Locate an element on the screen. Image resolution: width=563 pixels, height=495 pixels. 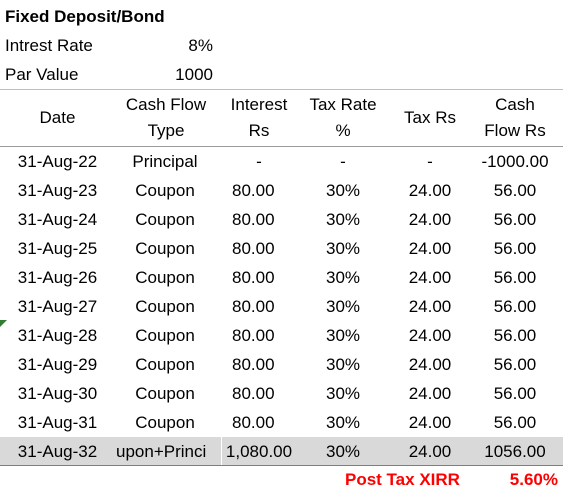
header-date: Date is located at coordinates (57, 118).